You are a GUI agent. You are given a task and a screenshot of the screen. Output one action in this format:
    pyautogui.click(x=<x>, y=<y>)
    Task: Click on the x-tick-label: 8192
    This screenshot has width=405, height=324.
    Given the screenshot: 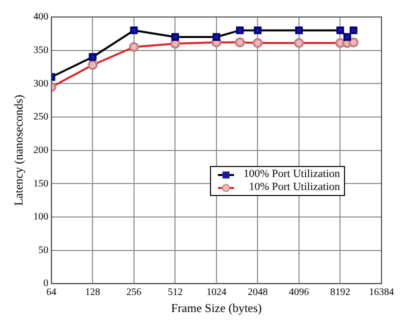 What is the action you would take?
    pyautogui.click(x=340, y=292)
    